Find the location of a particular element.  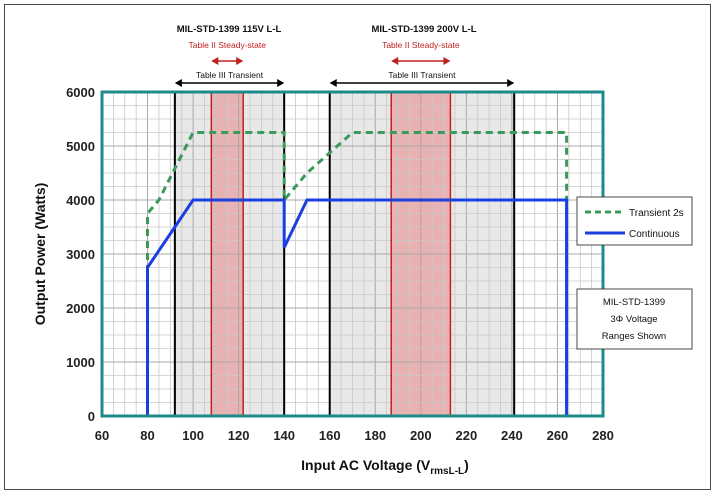

y-tick-label: 4000 is located at coordinates (80, 200).